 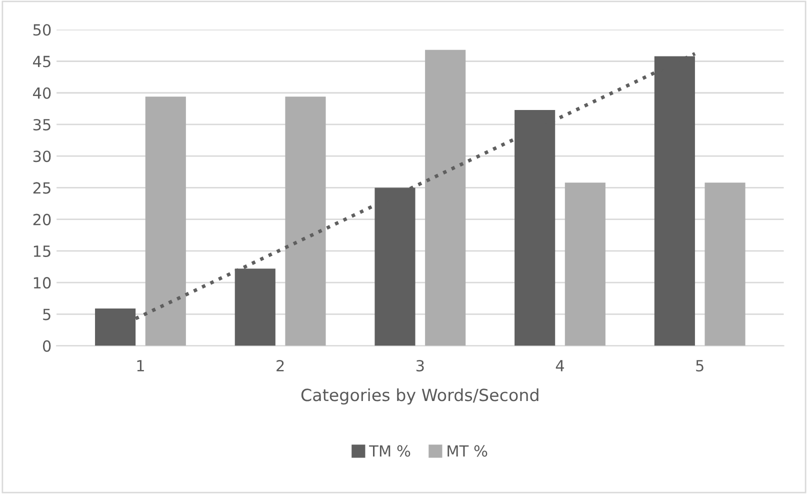 What do you see at coordinates (700, 366) in the screenshot?
I see `x-tick-label: 5` at bounding box center [700, 366].